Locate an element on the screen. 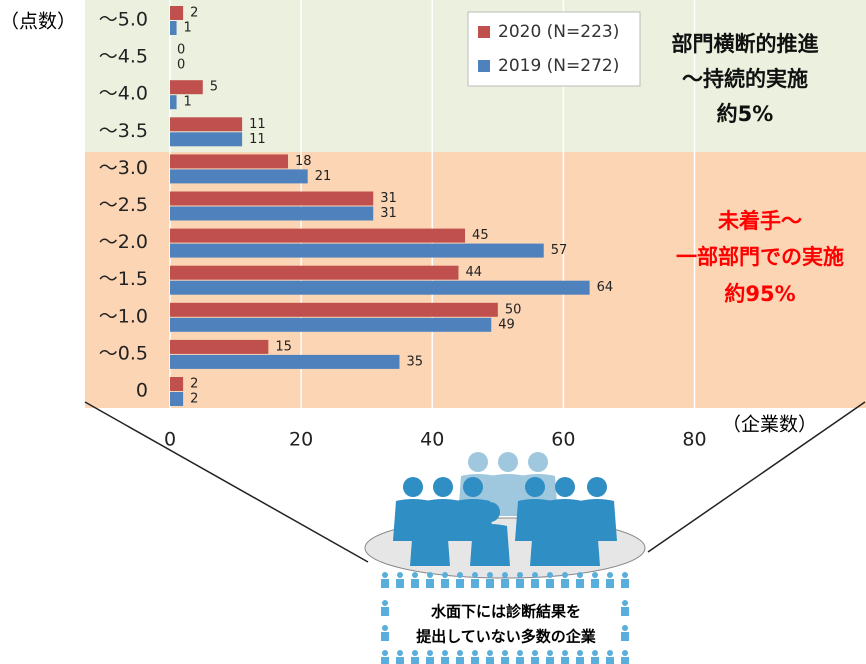 Image resolution: width=866 pixels, height=664 pixels. value-label: 57 is located at coordinates (559, 250).